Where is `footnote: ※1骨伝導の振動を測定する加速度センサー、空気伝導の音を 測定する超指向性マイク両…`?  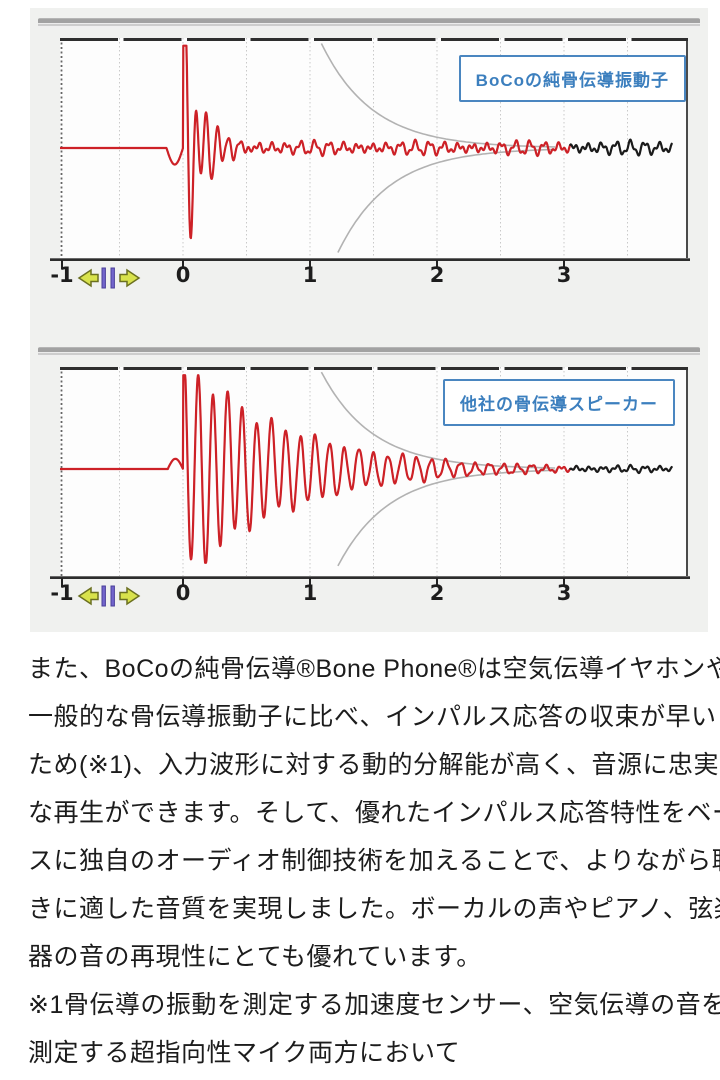 footnote: ※1骨伝導の振動を測定する加速度センサー、空気伝導の音を 測定する超指向性マイク両… is located at coordinates (374, 1029).